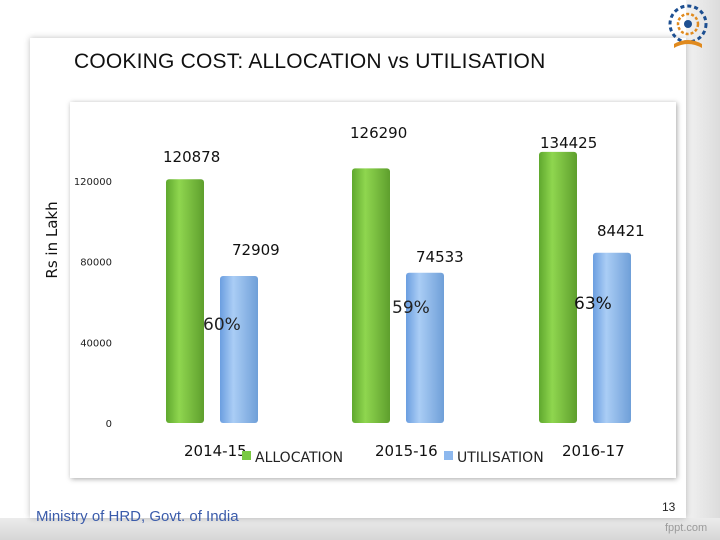 Image resolution: width=720 pixels, height=540 pixels. I want to click on bottom-band, so click(360, 529).